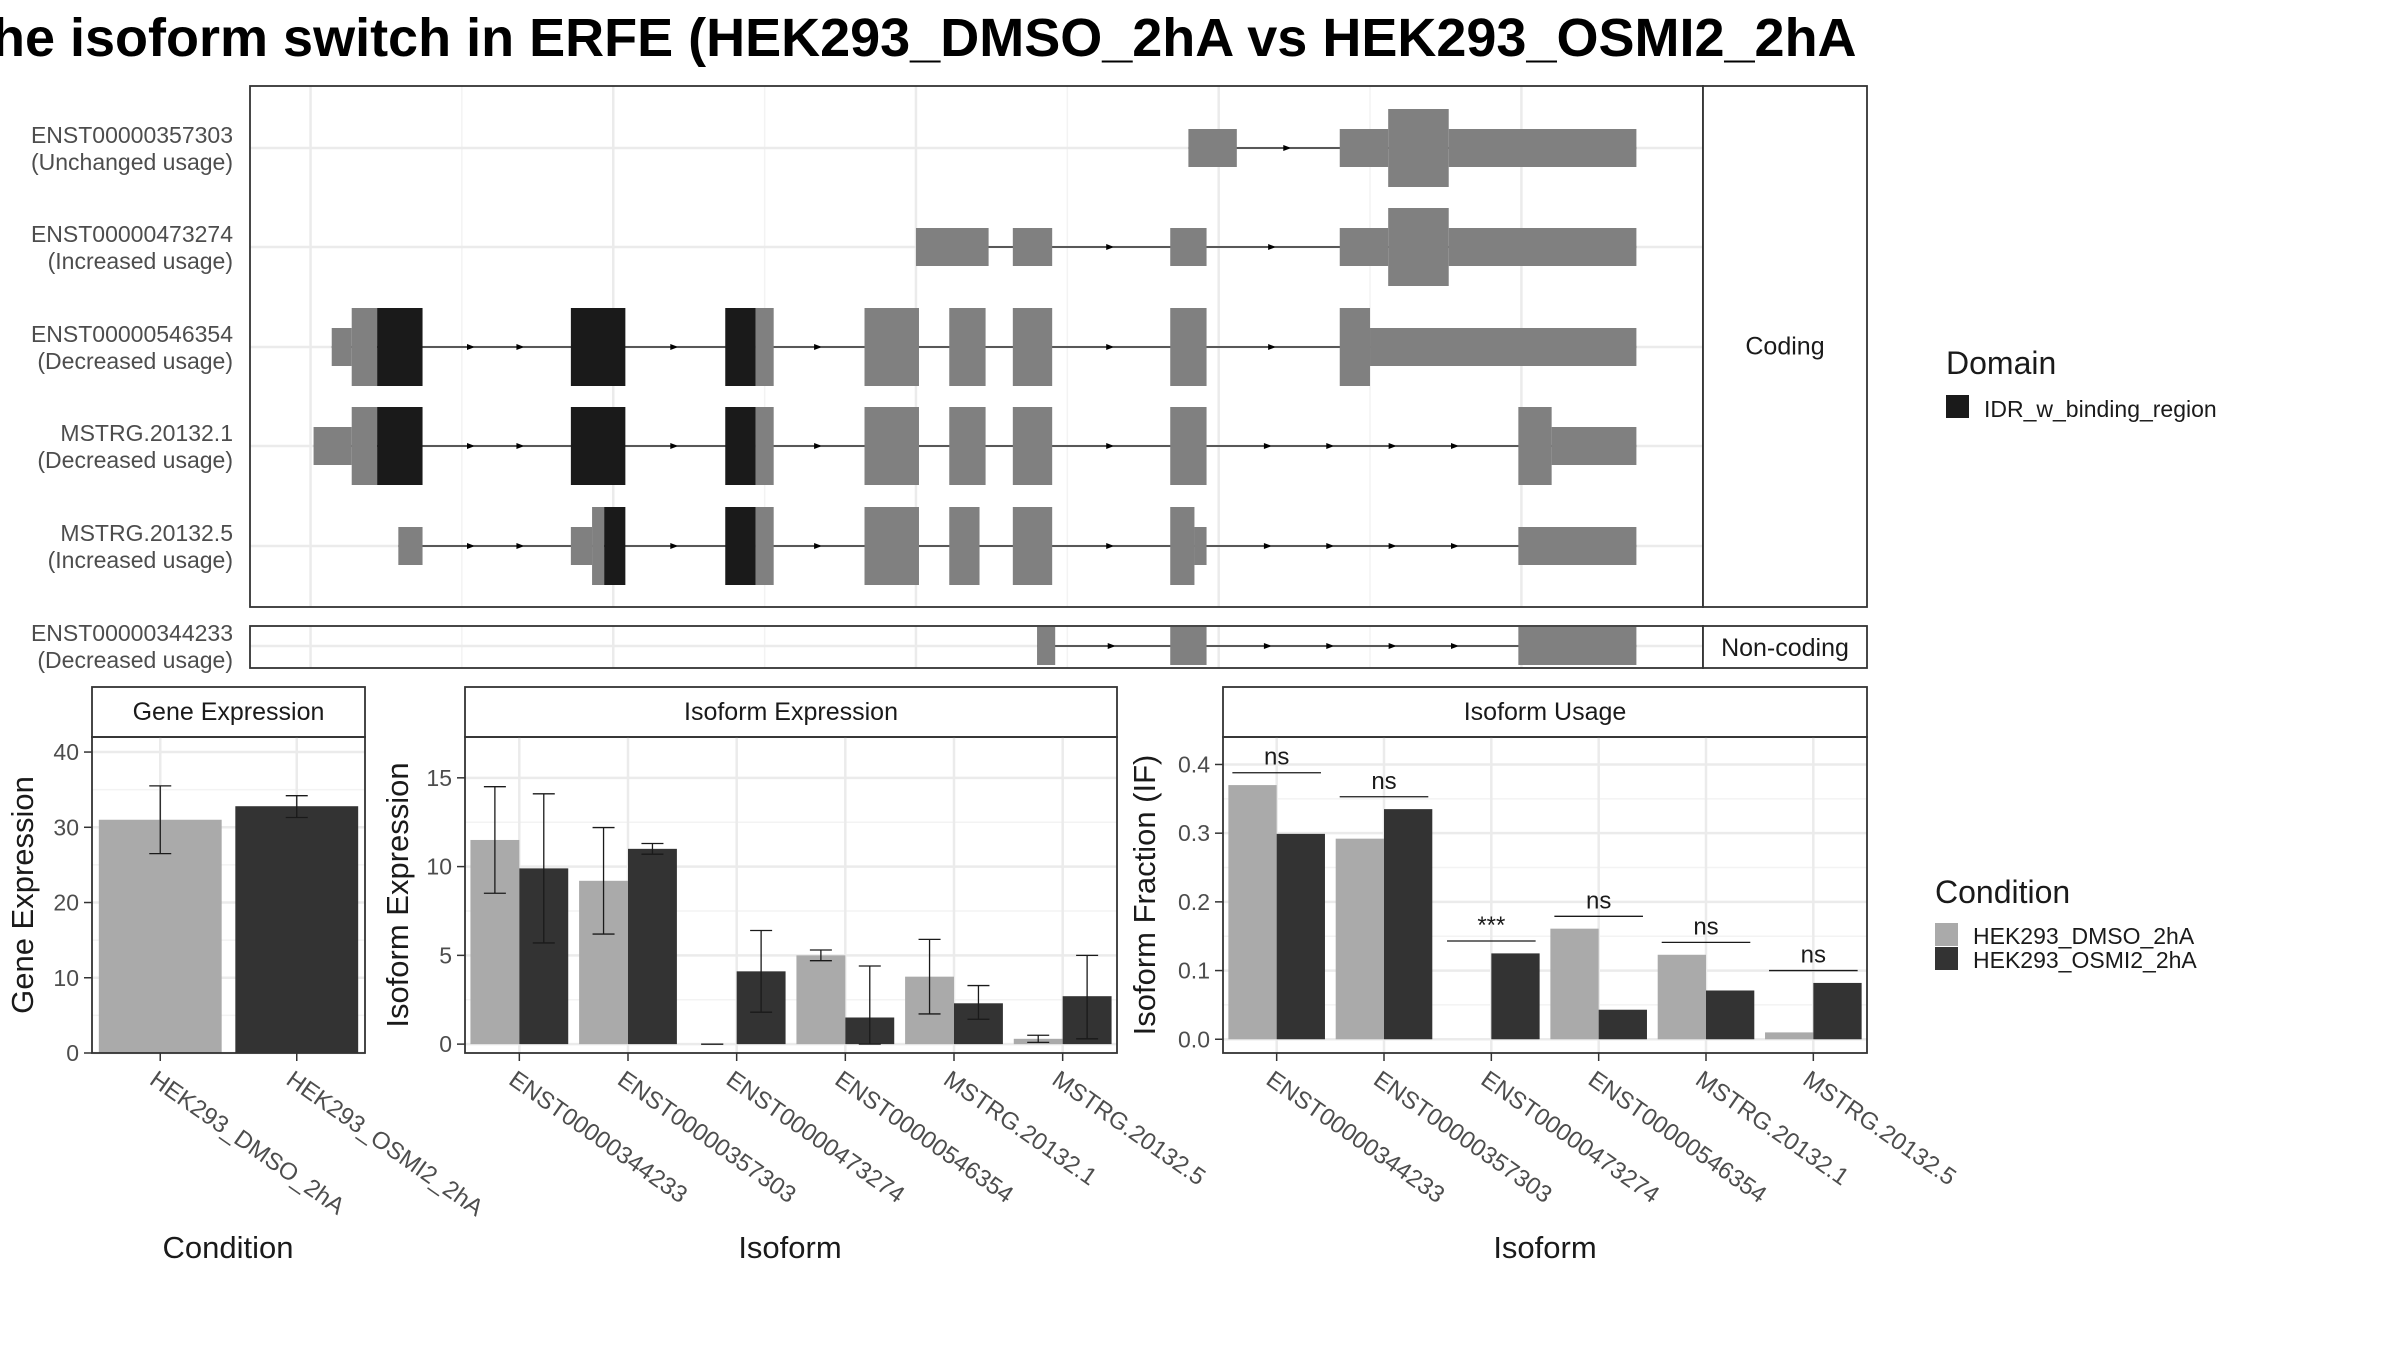  What do you see at coordinates (132, 334) in the screenshot?
I see `transcript-id-label: ENST00000546354` at bounding box center [132, 334].